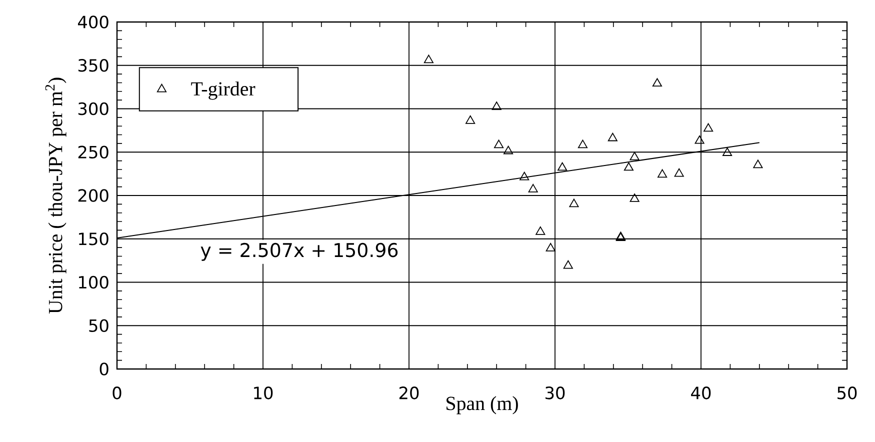 This screenshot has width=875, height=442. What do you see at coordinates (104, 369) in the screenshot?
I see `y-tick-label: 0` at bounding box center [104, 369].